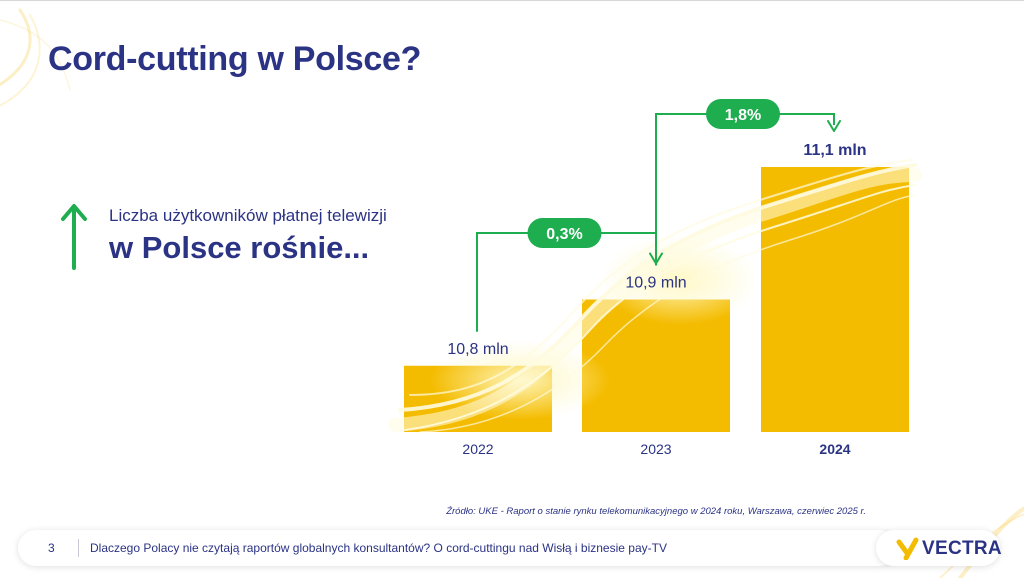  What do you see at coordinates (834, 150) in the screenshot?
I see `value-label-2024: 11,1 mln` at bounding box center [834, 150].